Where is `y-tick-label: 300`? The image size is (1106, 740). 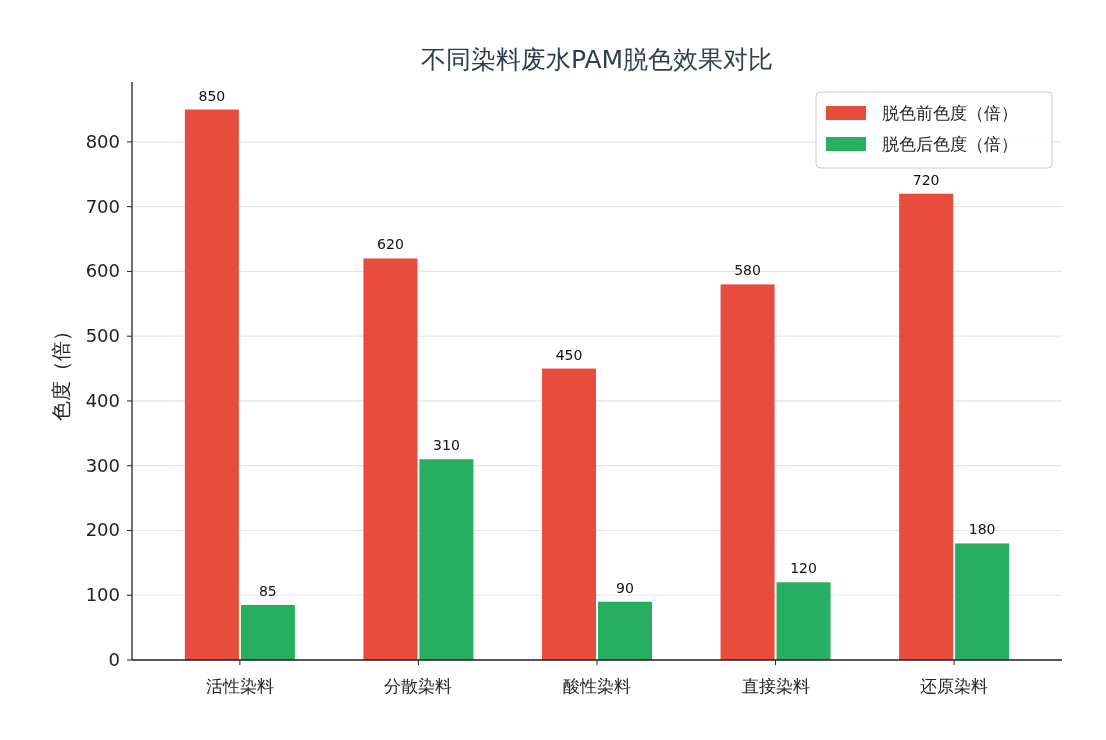 y-tick-label: 300 is located at coordinates (102, 465).